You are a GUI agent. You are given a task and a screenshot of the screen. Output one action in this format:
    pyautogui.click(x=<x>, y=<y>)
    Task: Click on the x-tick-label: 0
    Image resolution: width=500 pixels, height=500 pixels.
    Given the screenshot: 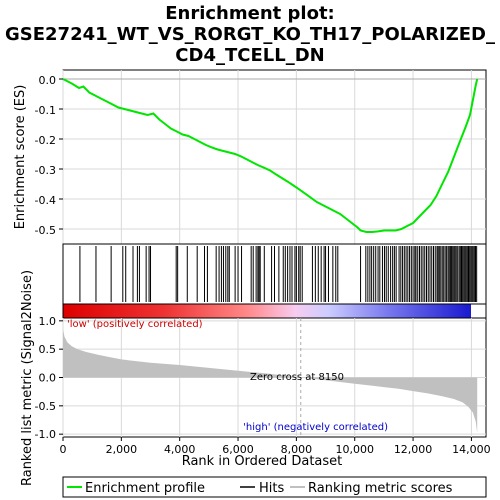 What is the action you would take?
    pyautogui.click(x=63, y=449)
    